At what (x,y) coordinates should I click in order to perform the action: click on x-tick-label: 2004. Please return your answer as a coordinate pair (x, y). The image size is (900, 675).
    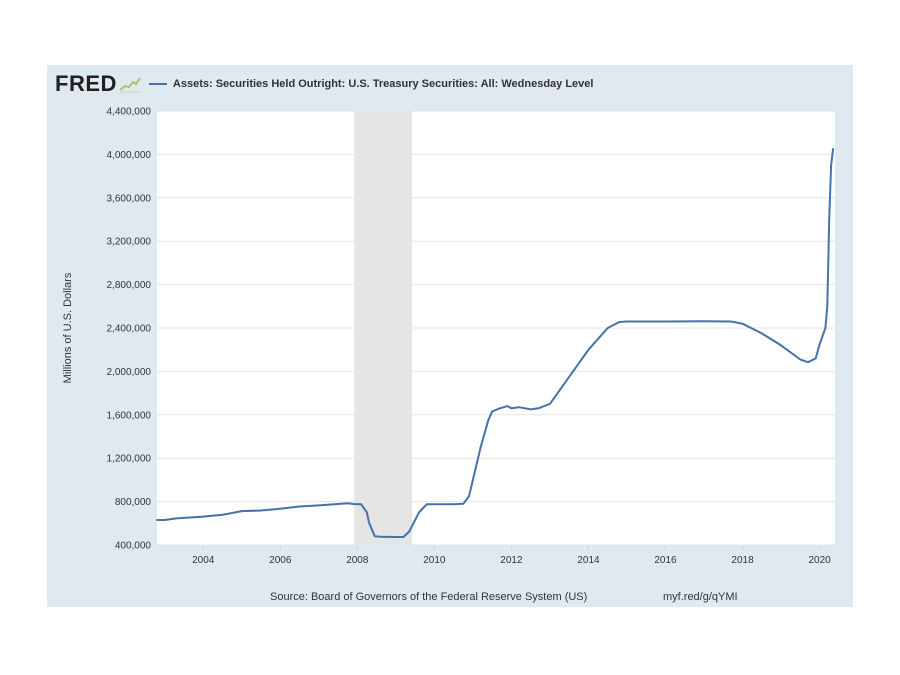
    Looking at the image, I should click on (203, 560).